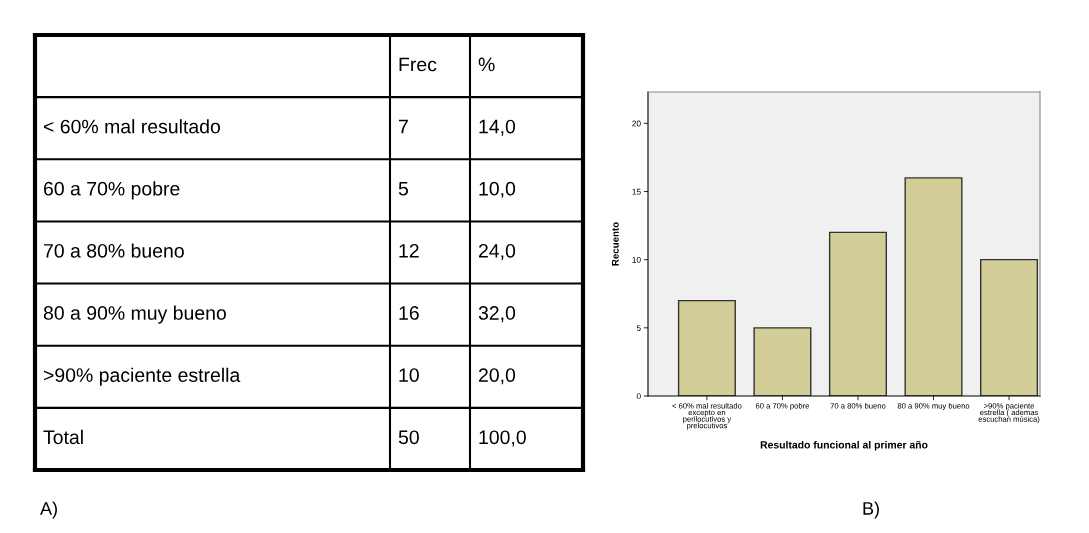 This screenshot has height=533, width=1089. I want to click on text: >90% paciente estrella, so click(142, 376).